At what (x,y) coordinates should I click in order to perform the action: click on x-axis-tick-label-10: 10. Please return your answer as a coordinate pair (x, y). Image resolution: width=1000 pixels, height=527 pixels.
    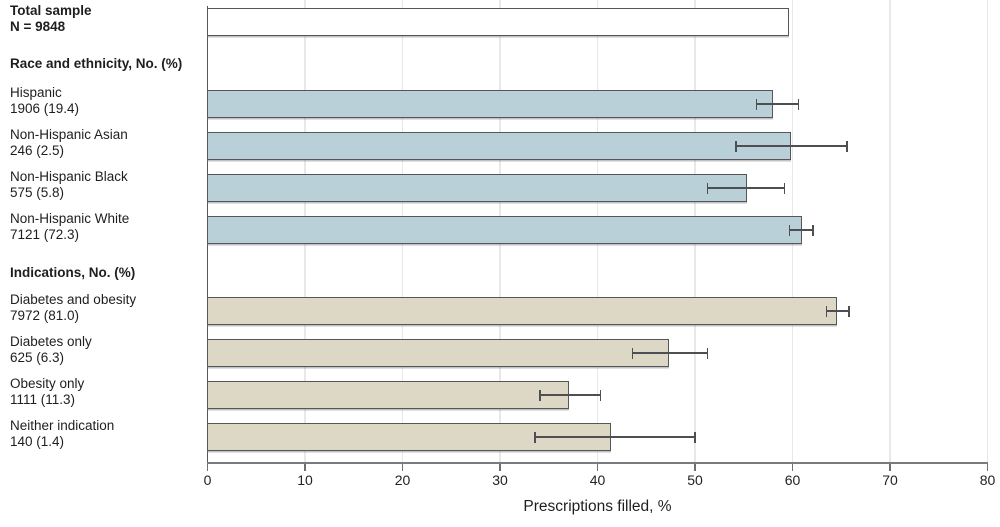
    Looking at the image, I should click on (305, 480).